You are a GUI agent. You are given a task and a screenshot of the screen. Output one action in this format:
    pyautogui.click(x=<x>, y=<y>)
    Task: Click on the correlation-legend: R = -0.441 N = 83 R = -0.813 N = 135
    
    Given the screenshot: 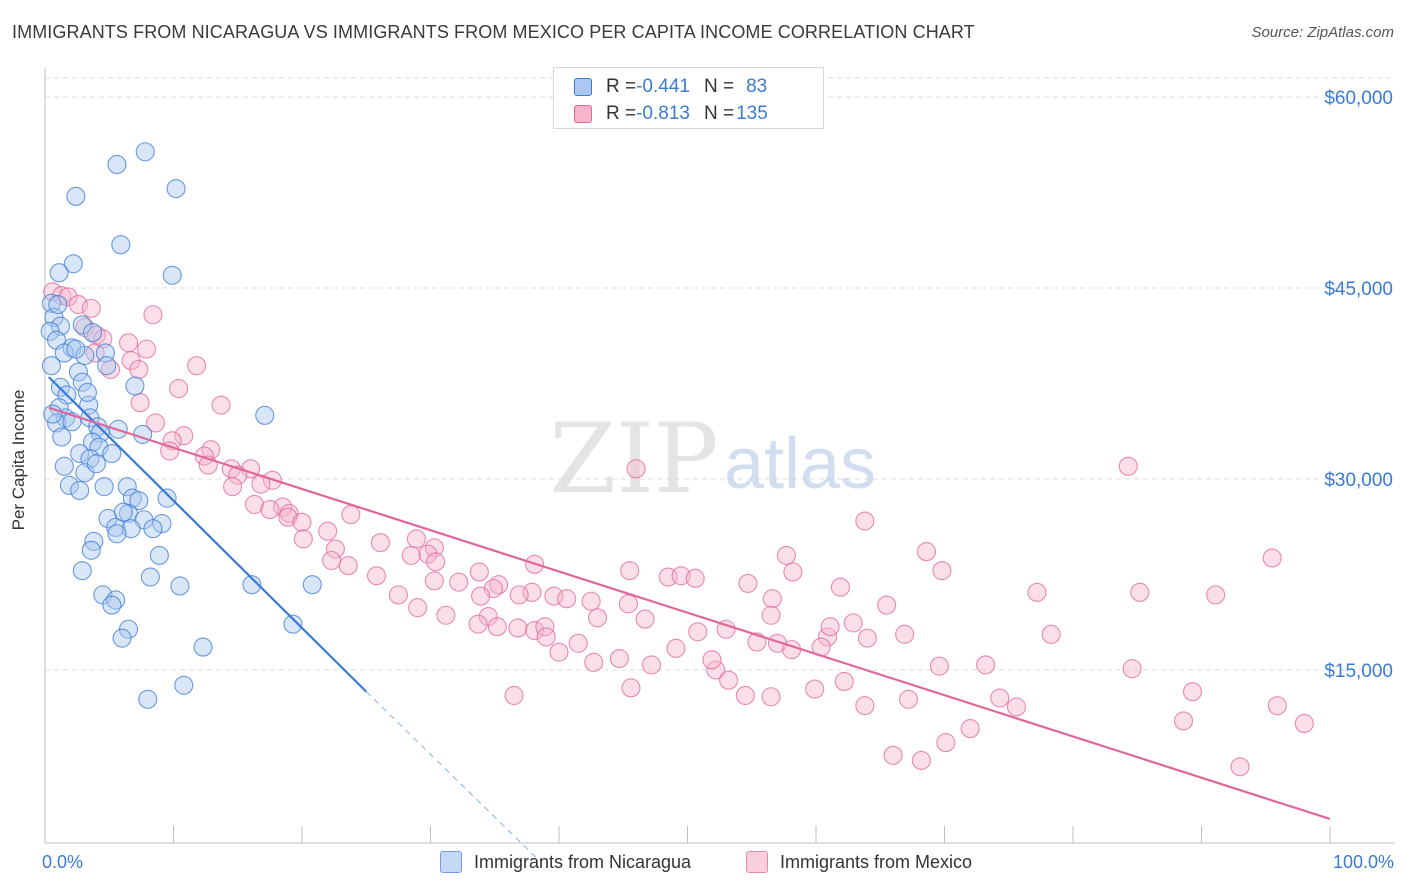 What is the action you would take?
    pyautogui.click(x=688, y=98)
    